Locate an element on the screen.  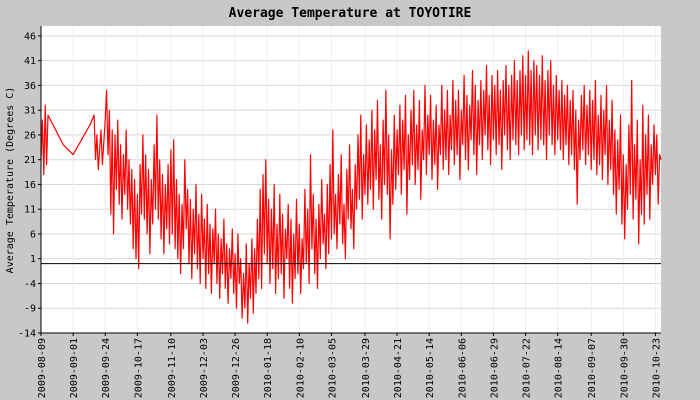
x-tick-label: 2010-09-30 is located at coordinates (624, 368).